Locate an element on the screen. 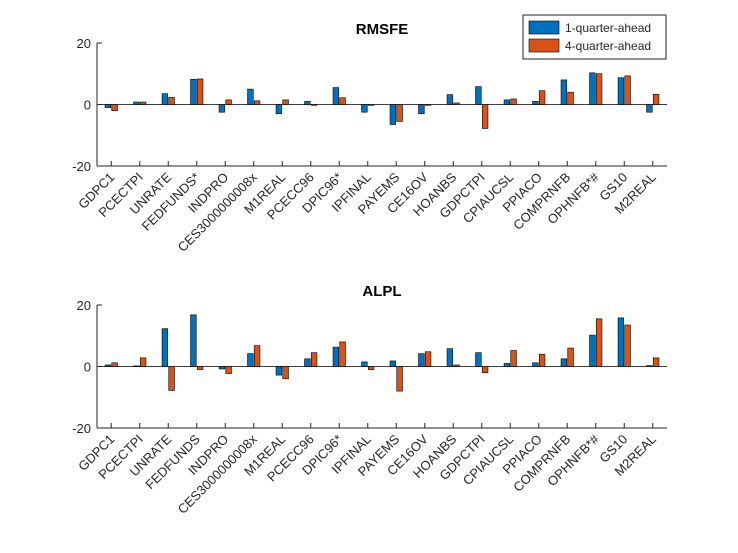 The image size is (738, 553). bar-series2-FEDFUNDS* is located at coordinates (200, 91).